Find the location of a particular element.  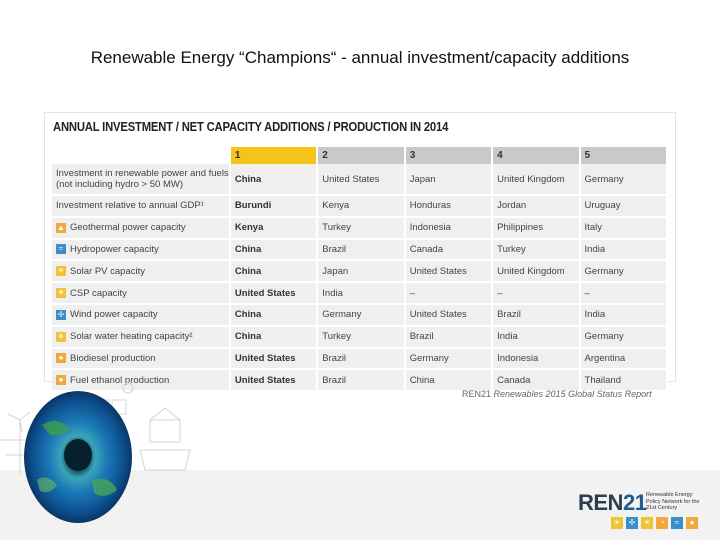

row-label-cell: Investment relative to annual GDP¹ is located at coordinates (141, 206).